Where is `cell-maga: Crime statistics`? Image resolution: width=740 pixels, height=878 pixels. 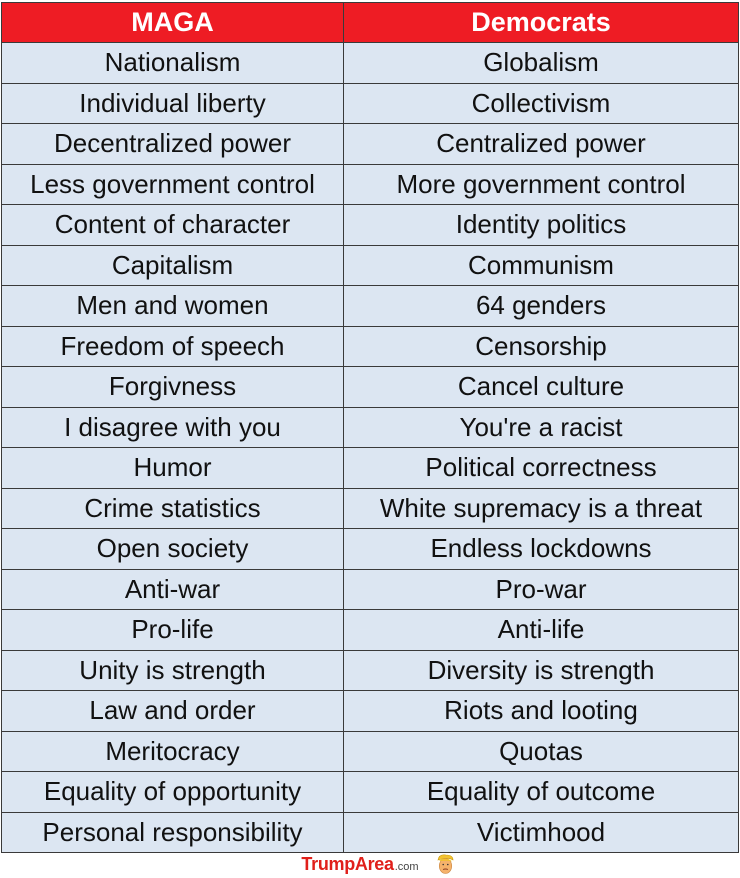 cell-maga: Crime statistics is located at coordinates (172, 508).